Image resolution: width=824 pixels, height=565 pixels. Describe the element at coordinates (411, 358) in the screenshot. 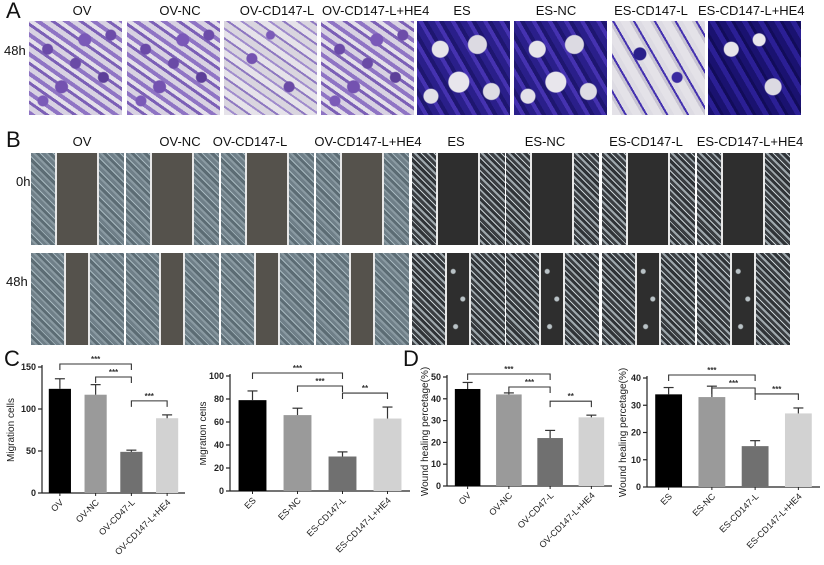

I see `panel-letter-d: D` at that location.